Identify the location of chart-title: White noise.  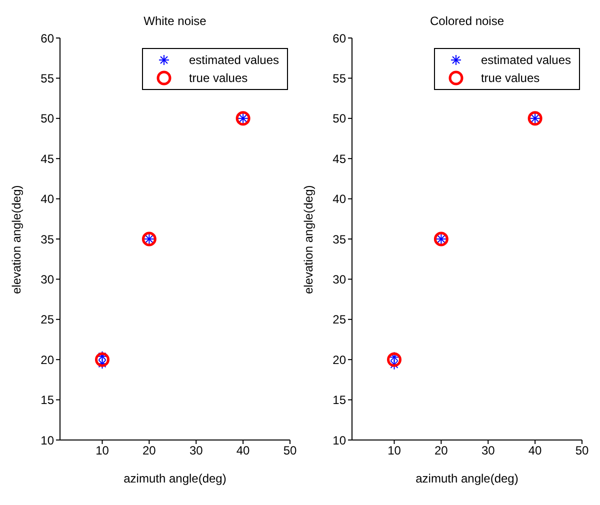
(175, 21).